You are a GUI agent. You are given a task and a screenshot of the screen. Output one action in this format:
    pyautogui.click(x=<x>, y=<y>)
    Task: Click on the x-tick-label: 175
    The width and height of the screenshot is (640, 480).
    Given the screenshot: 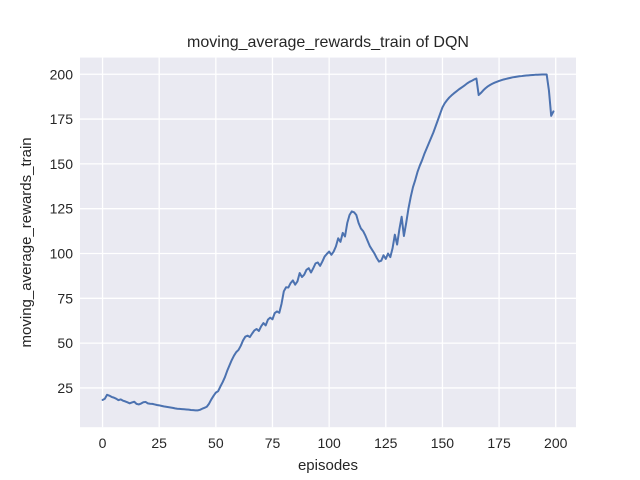 What is the action you would take?
    pyautogui.click(x=499, y=443)
    